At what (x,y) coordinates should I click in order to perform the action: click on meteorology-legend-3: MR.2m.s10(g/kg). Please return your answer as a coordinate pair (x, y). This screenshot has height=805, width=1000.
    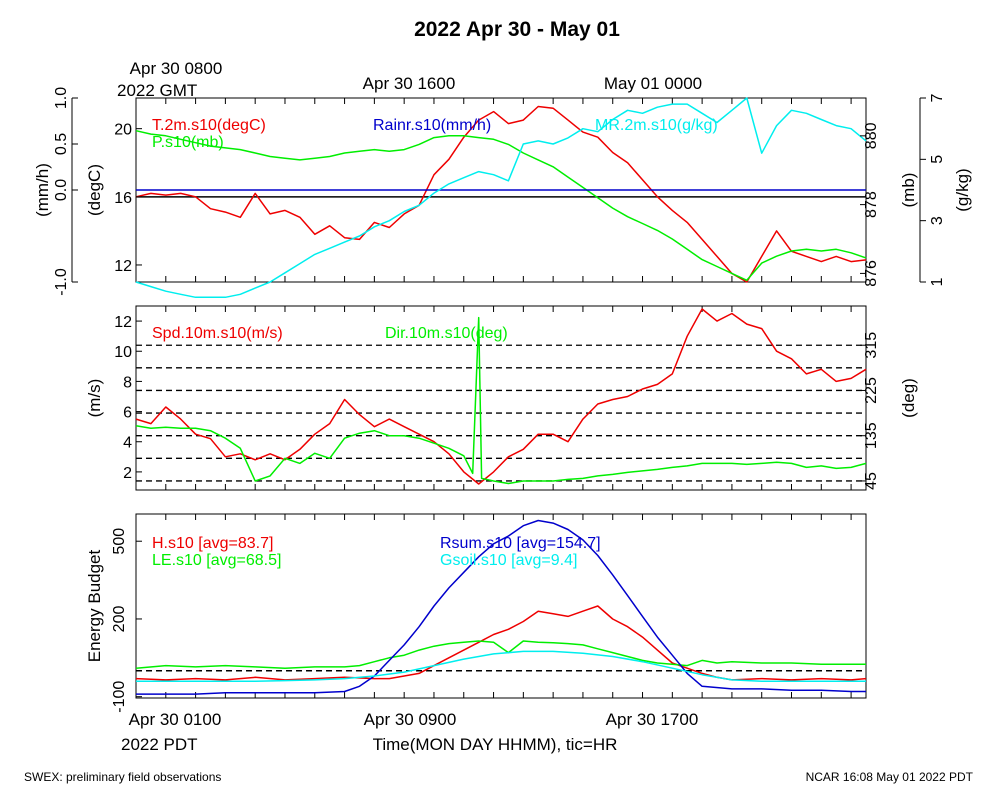
    Looking at the image, I should click on (656, 125).